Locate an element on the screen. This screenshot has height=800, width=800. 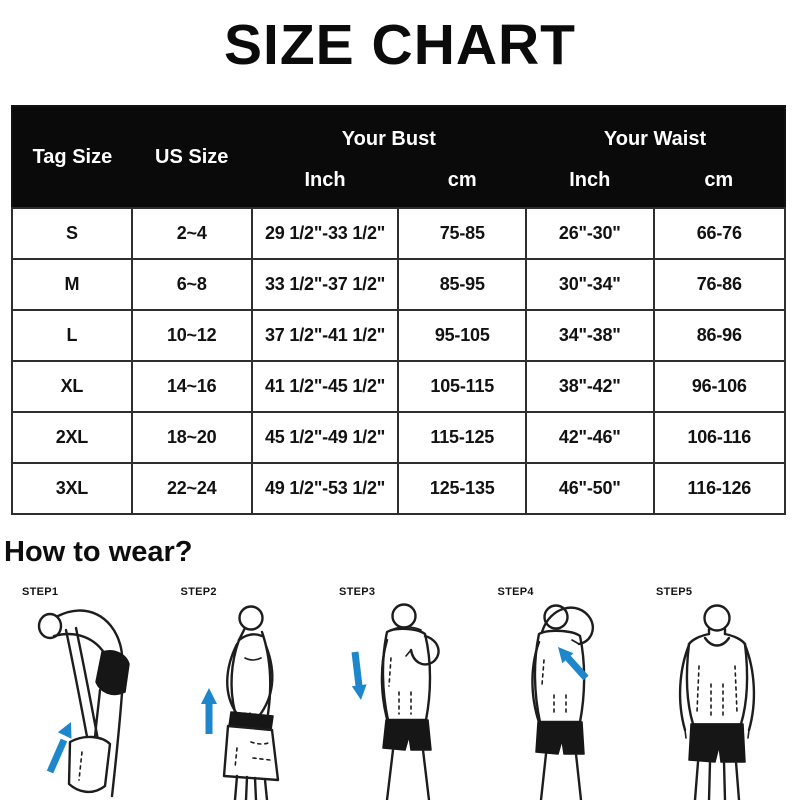
table-cell: 49 1/2"-53 1/2" is located at coordinates (325, 488).